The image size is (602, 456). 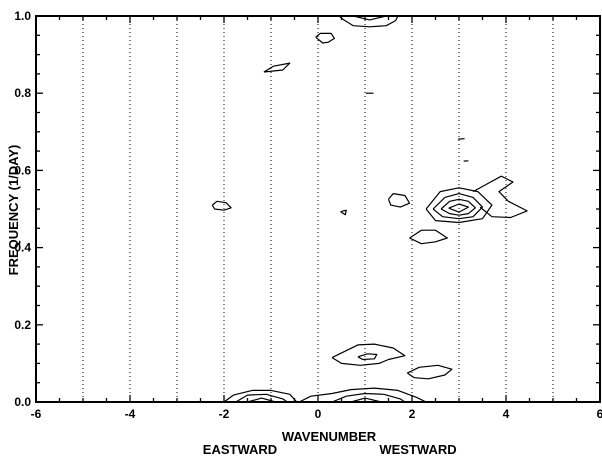 I want to click on x-tick-label: 4, so click(x=506, y=414).